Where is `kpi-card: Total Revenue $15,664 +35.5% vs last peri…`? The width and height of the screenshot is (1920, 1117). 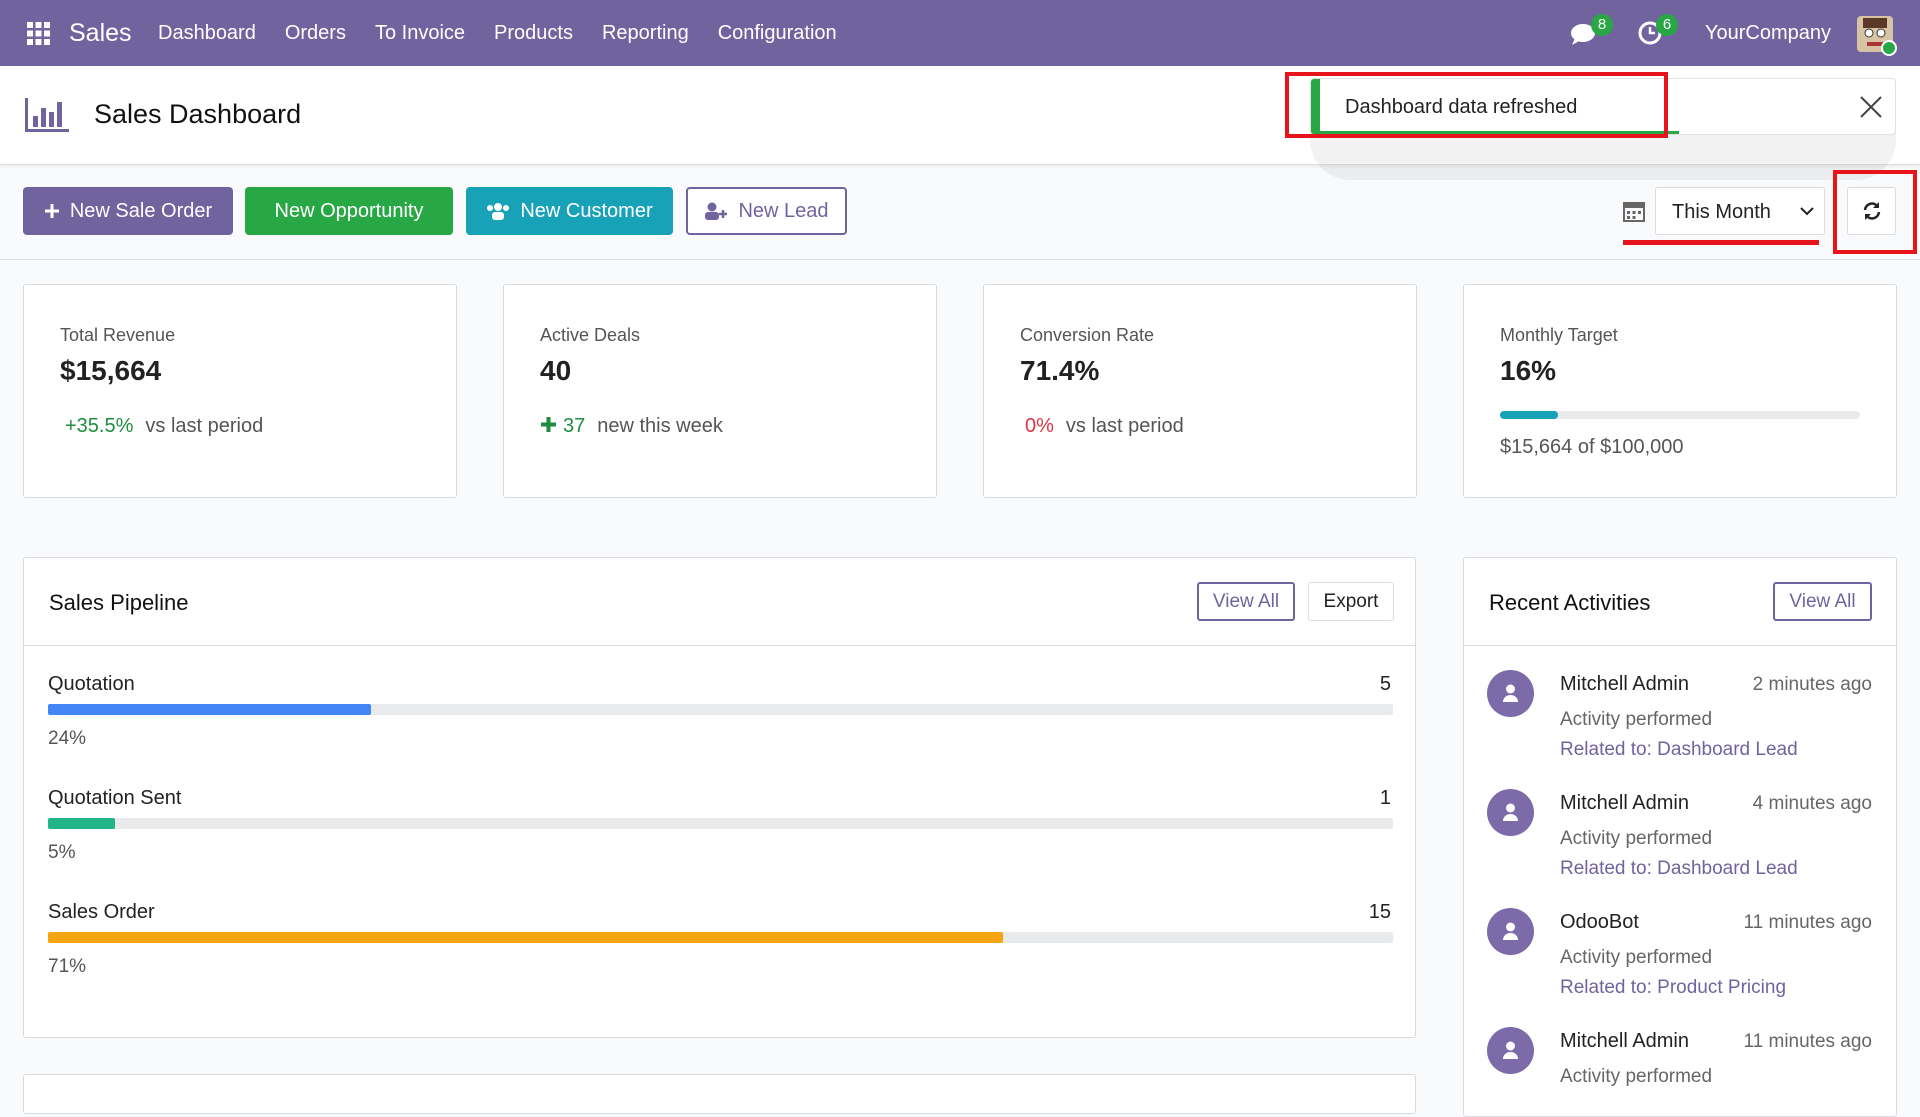 kpi-card: Total Revenue $15,664 +35.5% vs last peri… is located at coordinates (240, 391).